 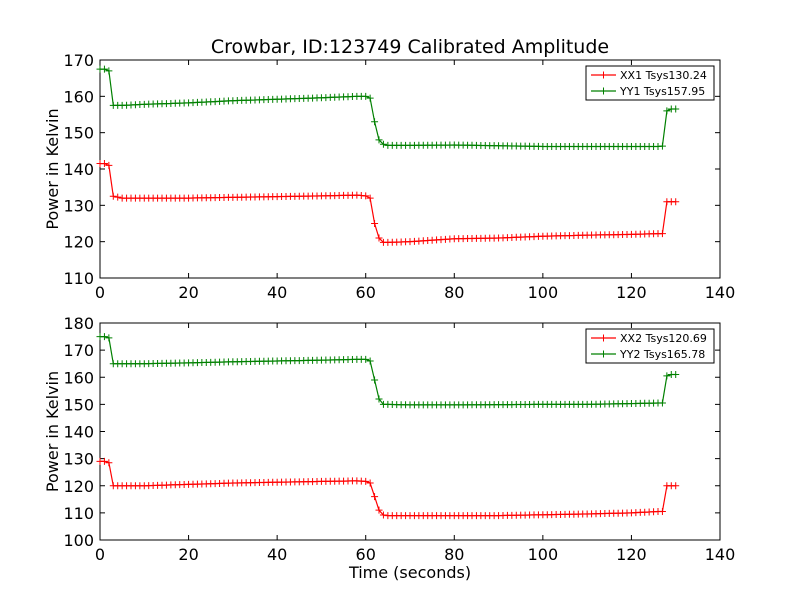 What do you see at coordinates (662, 354) in the screenshot?
I see `legend-entry: YY2 Tsys165.78` at bounding box center [662, 354].